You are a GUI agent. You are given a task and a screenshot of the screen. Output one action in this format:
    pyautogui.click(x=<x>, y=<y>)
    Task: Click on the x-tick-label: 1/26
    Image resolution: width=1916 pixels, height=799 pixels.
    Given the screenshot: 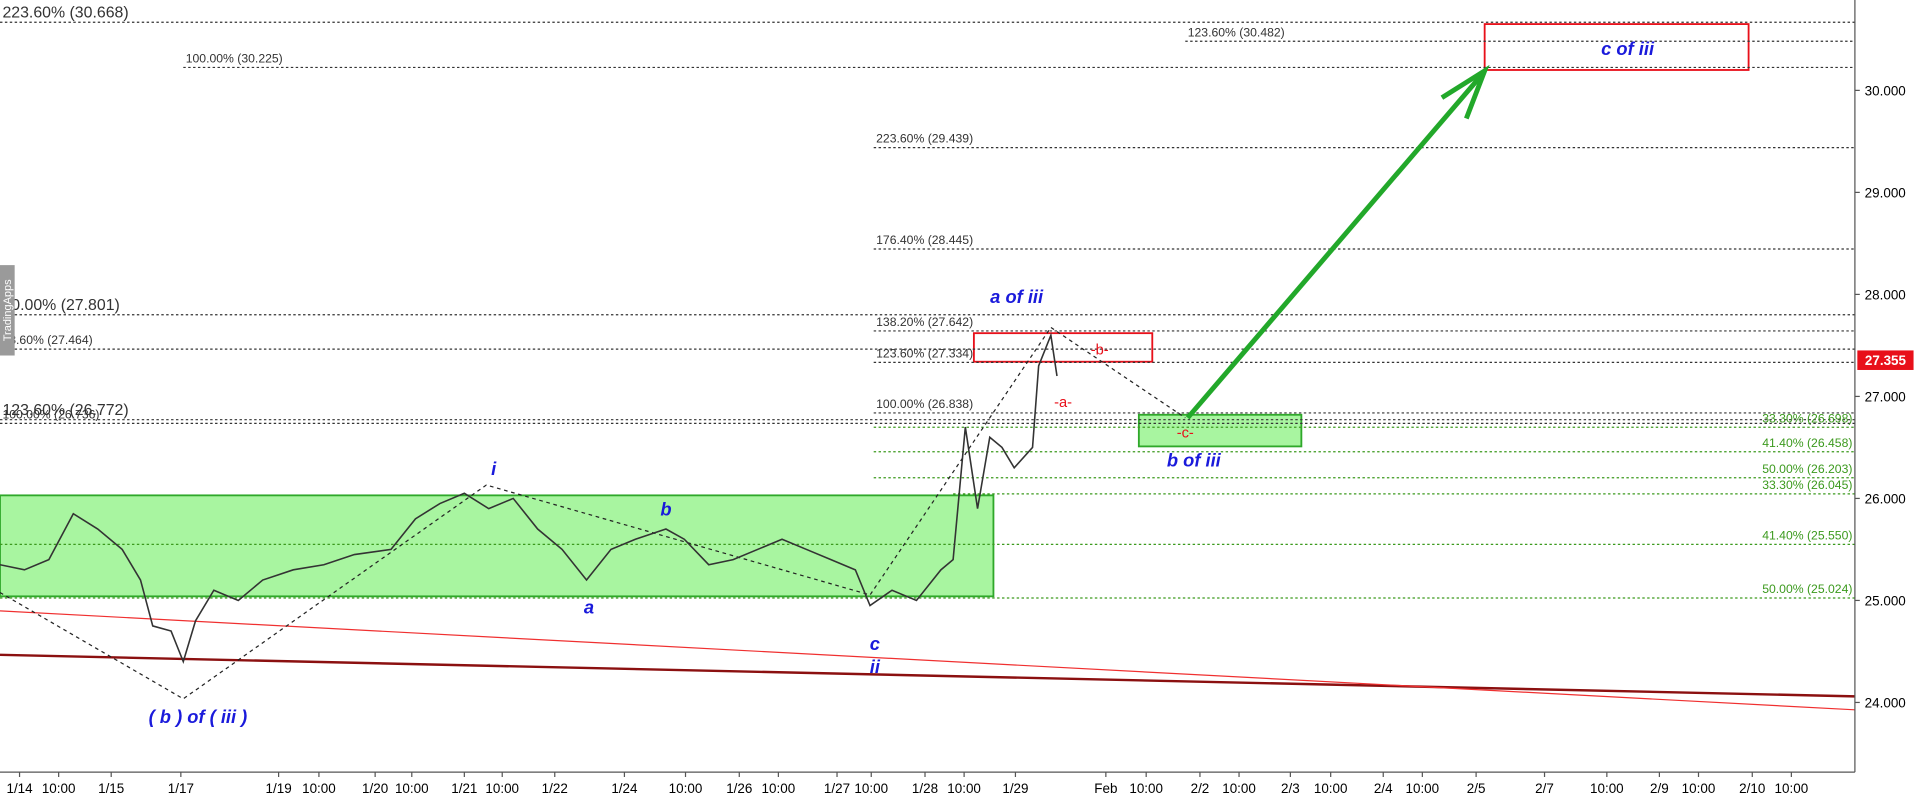 What is the action you would take?
    pyautogui.click(x=739, y=788)
    